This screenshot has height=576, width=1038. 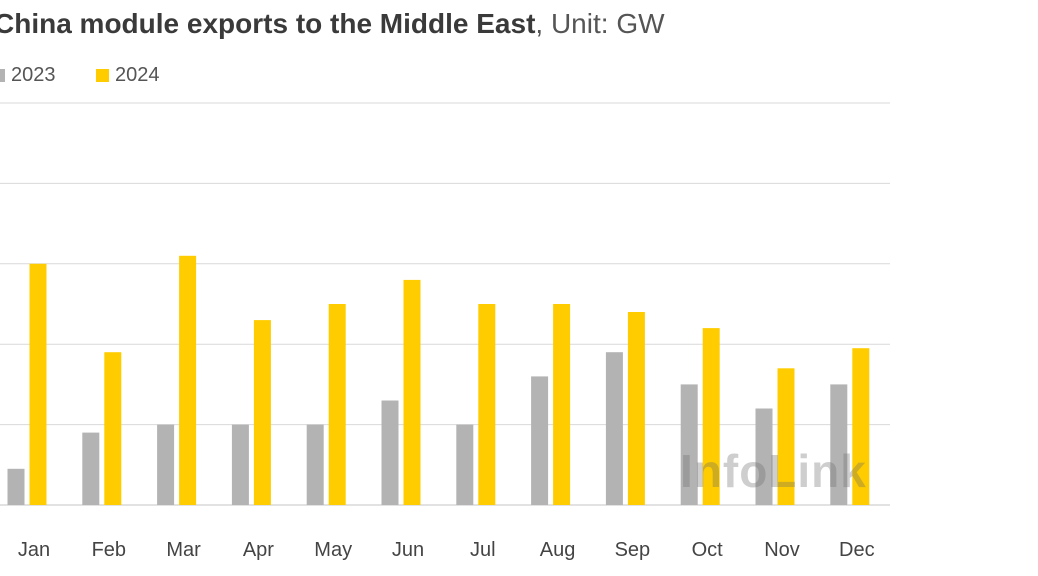 What do you see at coordinates (633, 550) in the screenshot?
I see `x-tick-label-sep: Sep` at bounding box center [633, 550].